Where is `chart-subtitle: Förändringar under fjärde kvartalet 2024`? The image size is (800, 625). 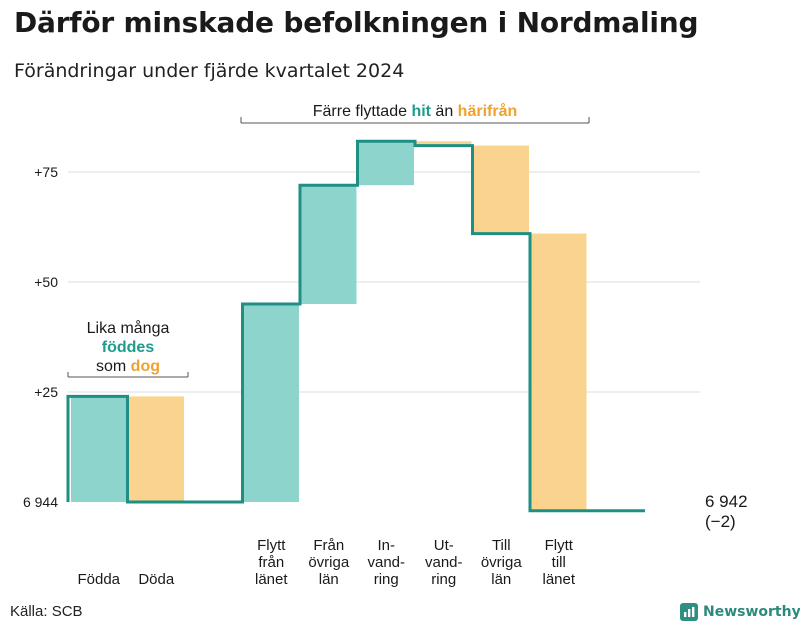
chart-subtitle: Förändringar under fjärde kvartalet 2024 is located at coordinates (209, 71).